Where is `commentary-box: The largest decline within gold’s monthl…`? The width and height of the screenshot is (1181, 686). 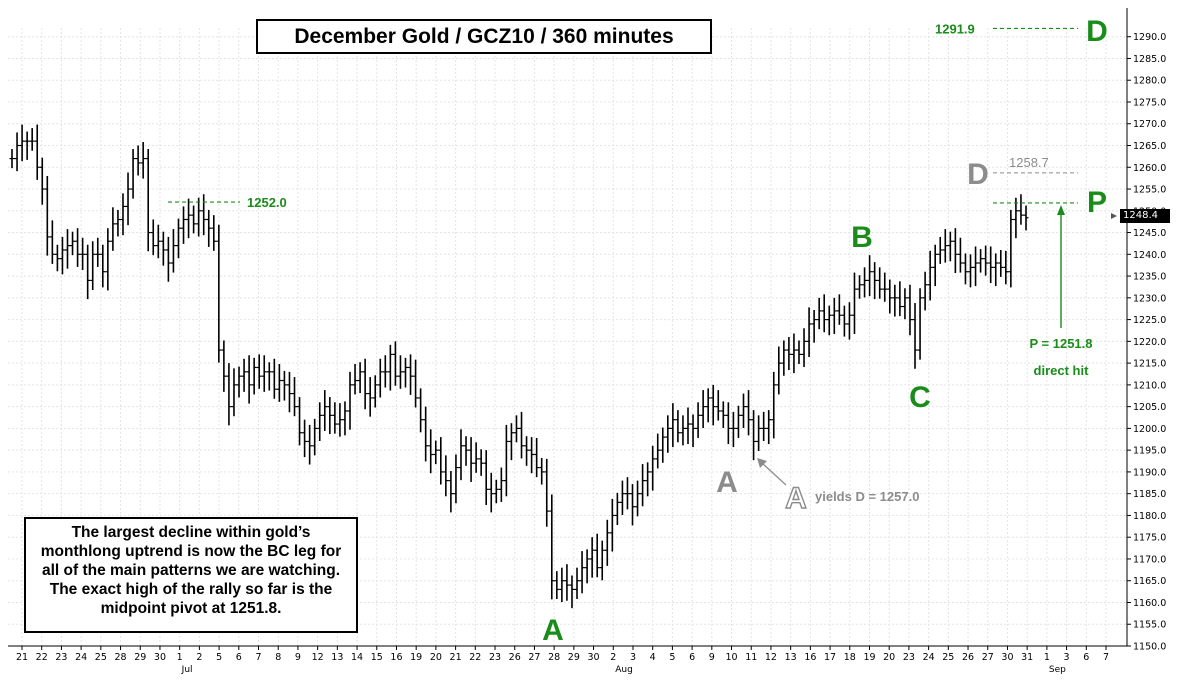 commentary-box: The largest decline within gold’s monthl… is located at coordinates (191, 575).